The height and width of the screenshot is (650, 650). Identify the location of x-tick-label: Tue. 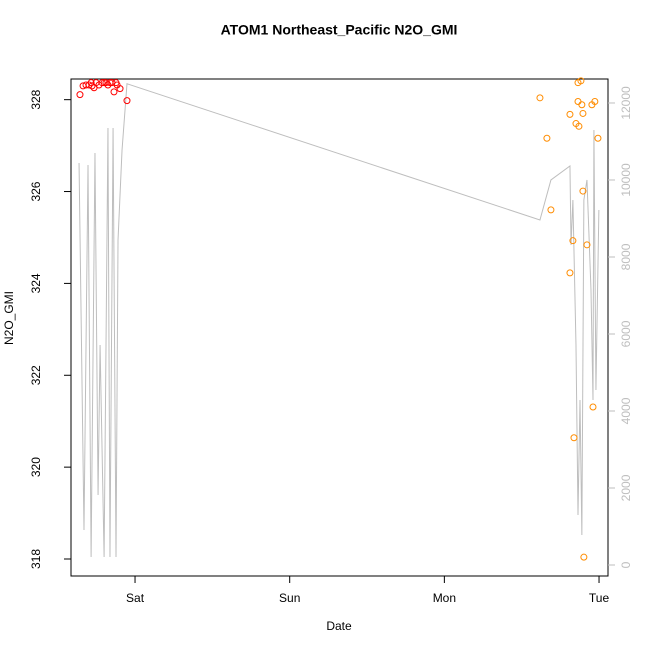
(599, 598).